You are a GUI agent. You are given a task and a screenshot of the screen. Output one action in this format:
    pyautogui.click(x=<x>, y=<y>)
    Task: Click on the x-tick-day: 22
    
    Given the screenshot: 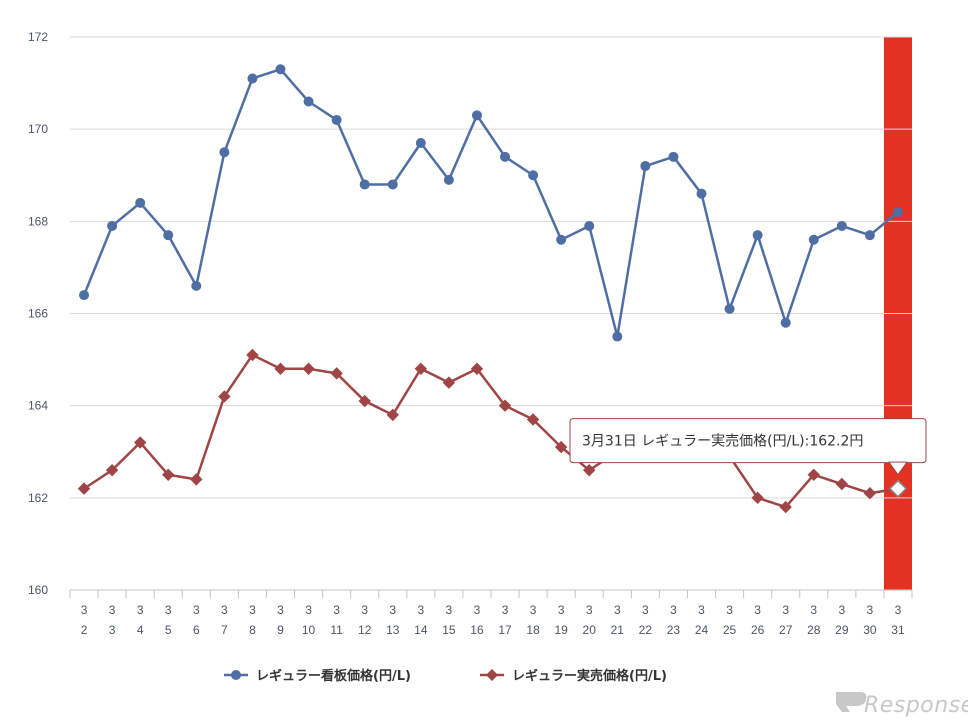 What is the action you would take?
    pyautogui.click(x=646, y=630)
    